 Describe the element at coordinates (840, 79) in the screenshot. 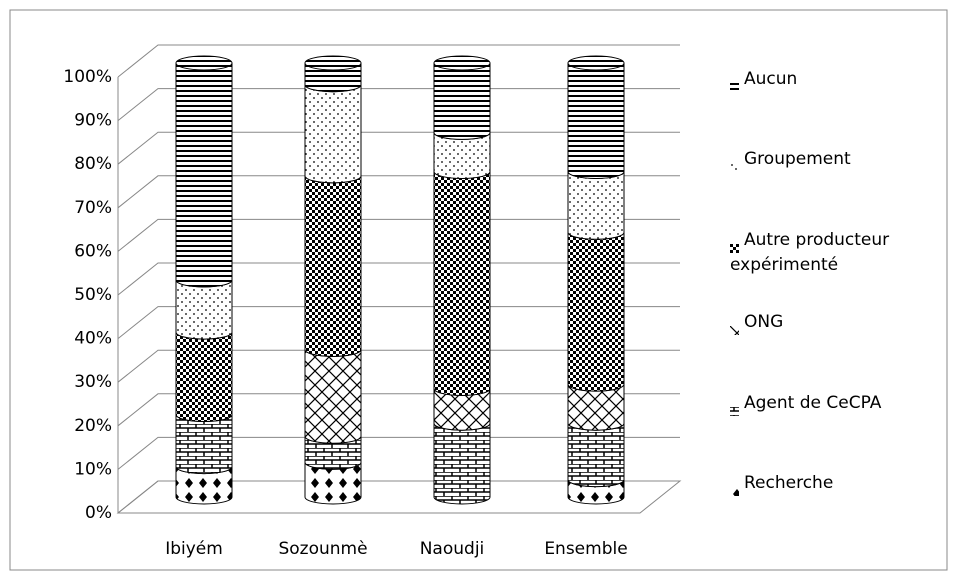

I see `legend-item: Aucun` at that location.